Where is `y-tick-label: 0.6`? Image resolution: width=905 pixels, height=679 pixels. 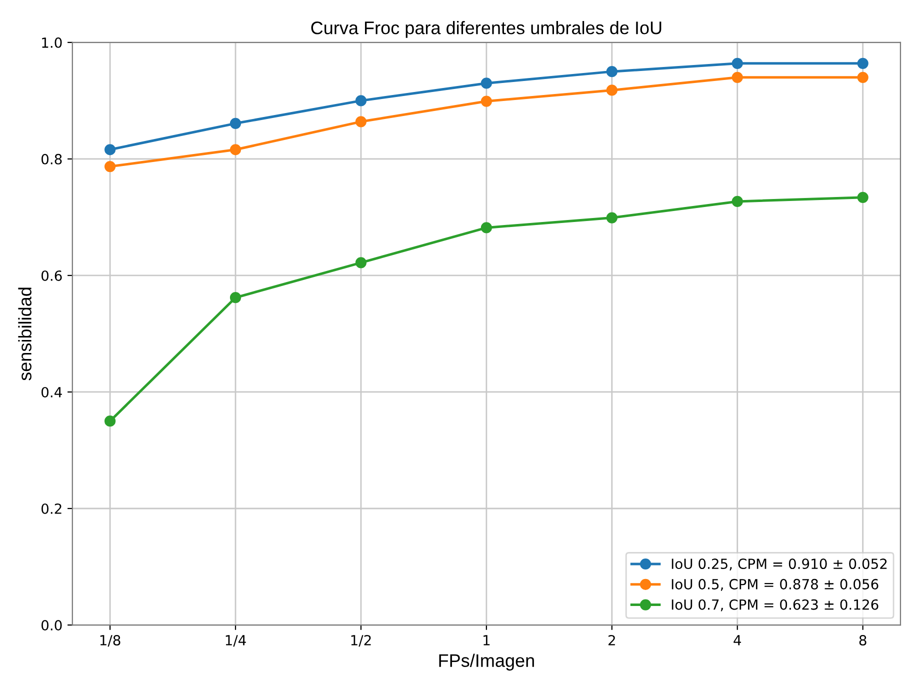
y-tick-label: 0.6 is located at coordinates (52, 275).